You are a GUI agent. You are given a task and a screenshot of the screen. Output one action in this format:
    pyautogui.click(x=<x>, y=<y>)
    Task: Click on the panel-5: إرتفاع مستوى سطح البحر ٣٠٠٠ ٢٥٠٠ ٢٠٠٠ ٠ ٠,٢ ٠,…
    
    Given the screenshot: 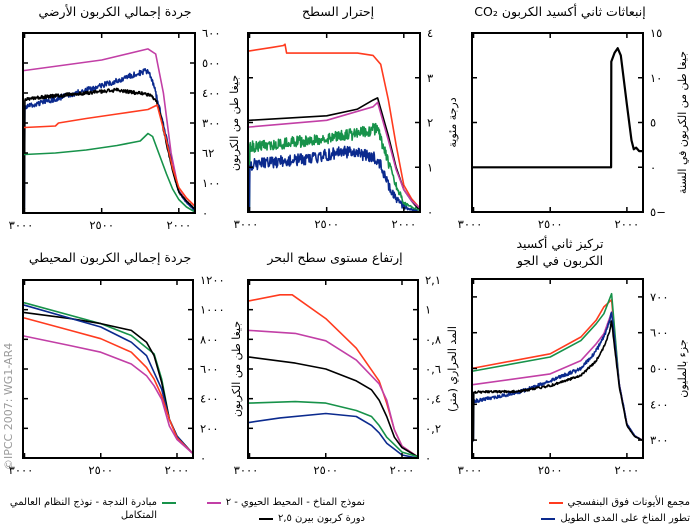 What is the action you would take?
    pyautogui.click(x=346, y=363)
    